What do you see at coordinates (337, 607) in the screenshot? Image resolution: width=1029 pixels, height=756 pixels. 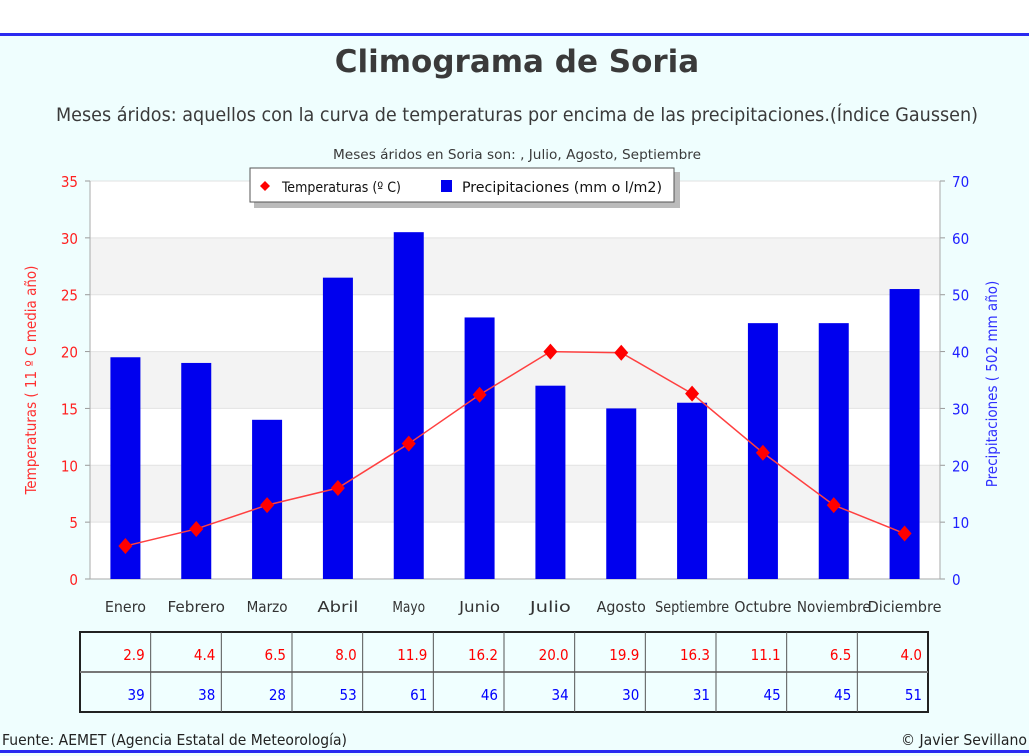 I see `month-label: Abril` at bounding box center [337, 607].